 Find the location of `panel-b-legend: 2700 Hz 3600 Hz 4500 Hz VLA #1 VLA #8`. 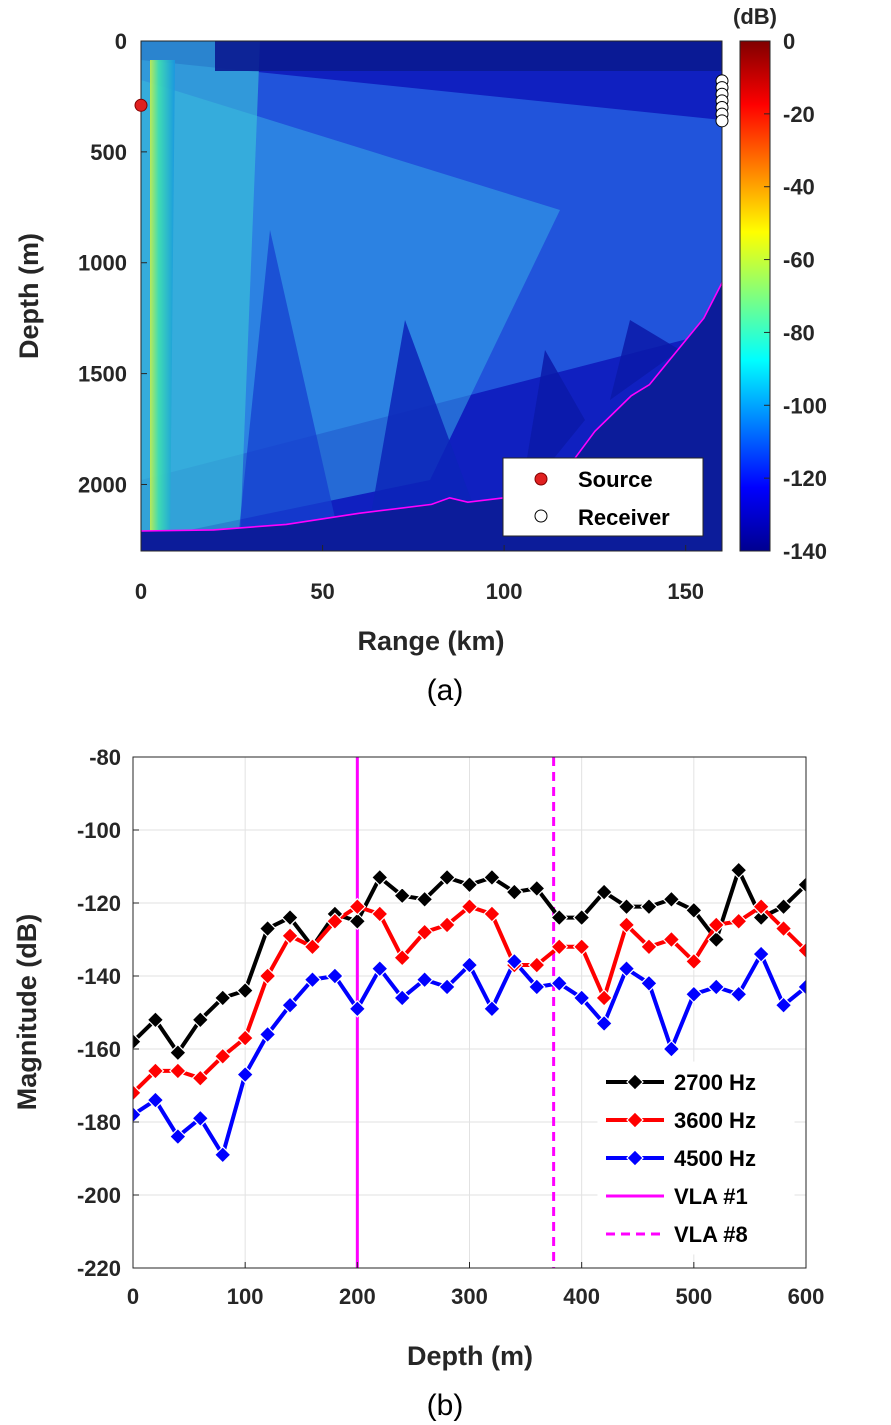

panel-b-legend: 2700 Hz 3600 Hz 4500 Hz VLA #1 VLA #8 is located at coordinates (696, 1158).